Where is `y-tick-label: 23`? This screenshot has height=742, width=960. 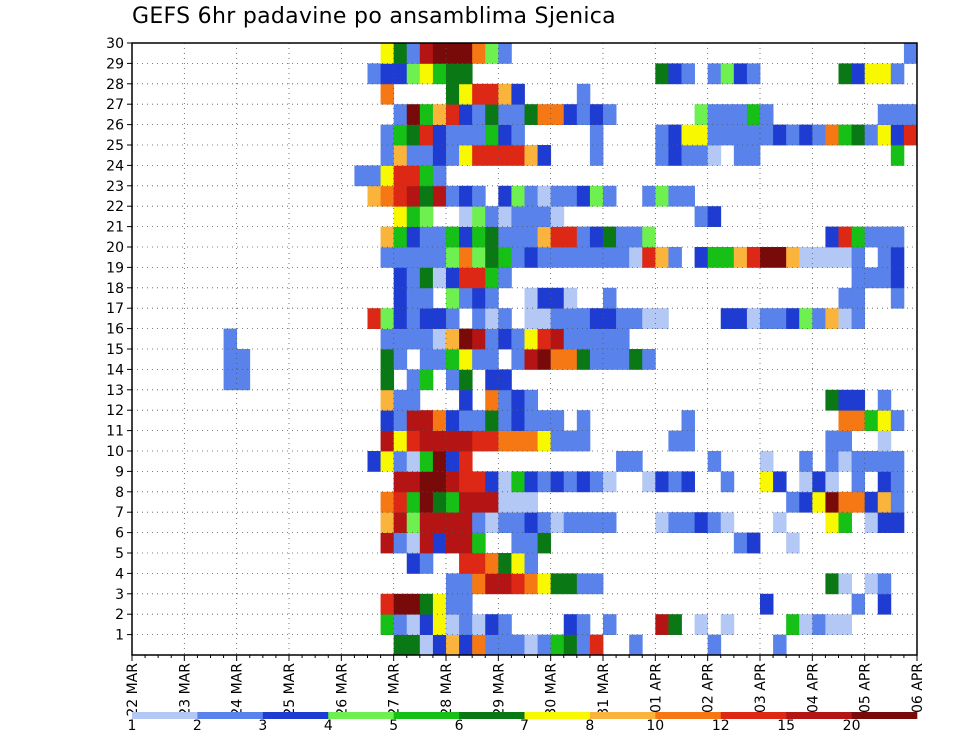 y-tick-label: 23 is located at coordinates (115, 187).